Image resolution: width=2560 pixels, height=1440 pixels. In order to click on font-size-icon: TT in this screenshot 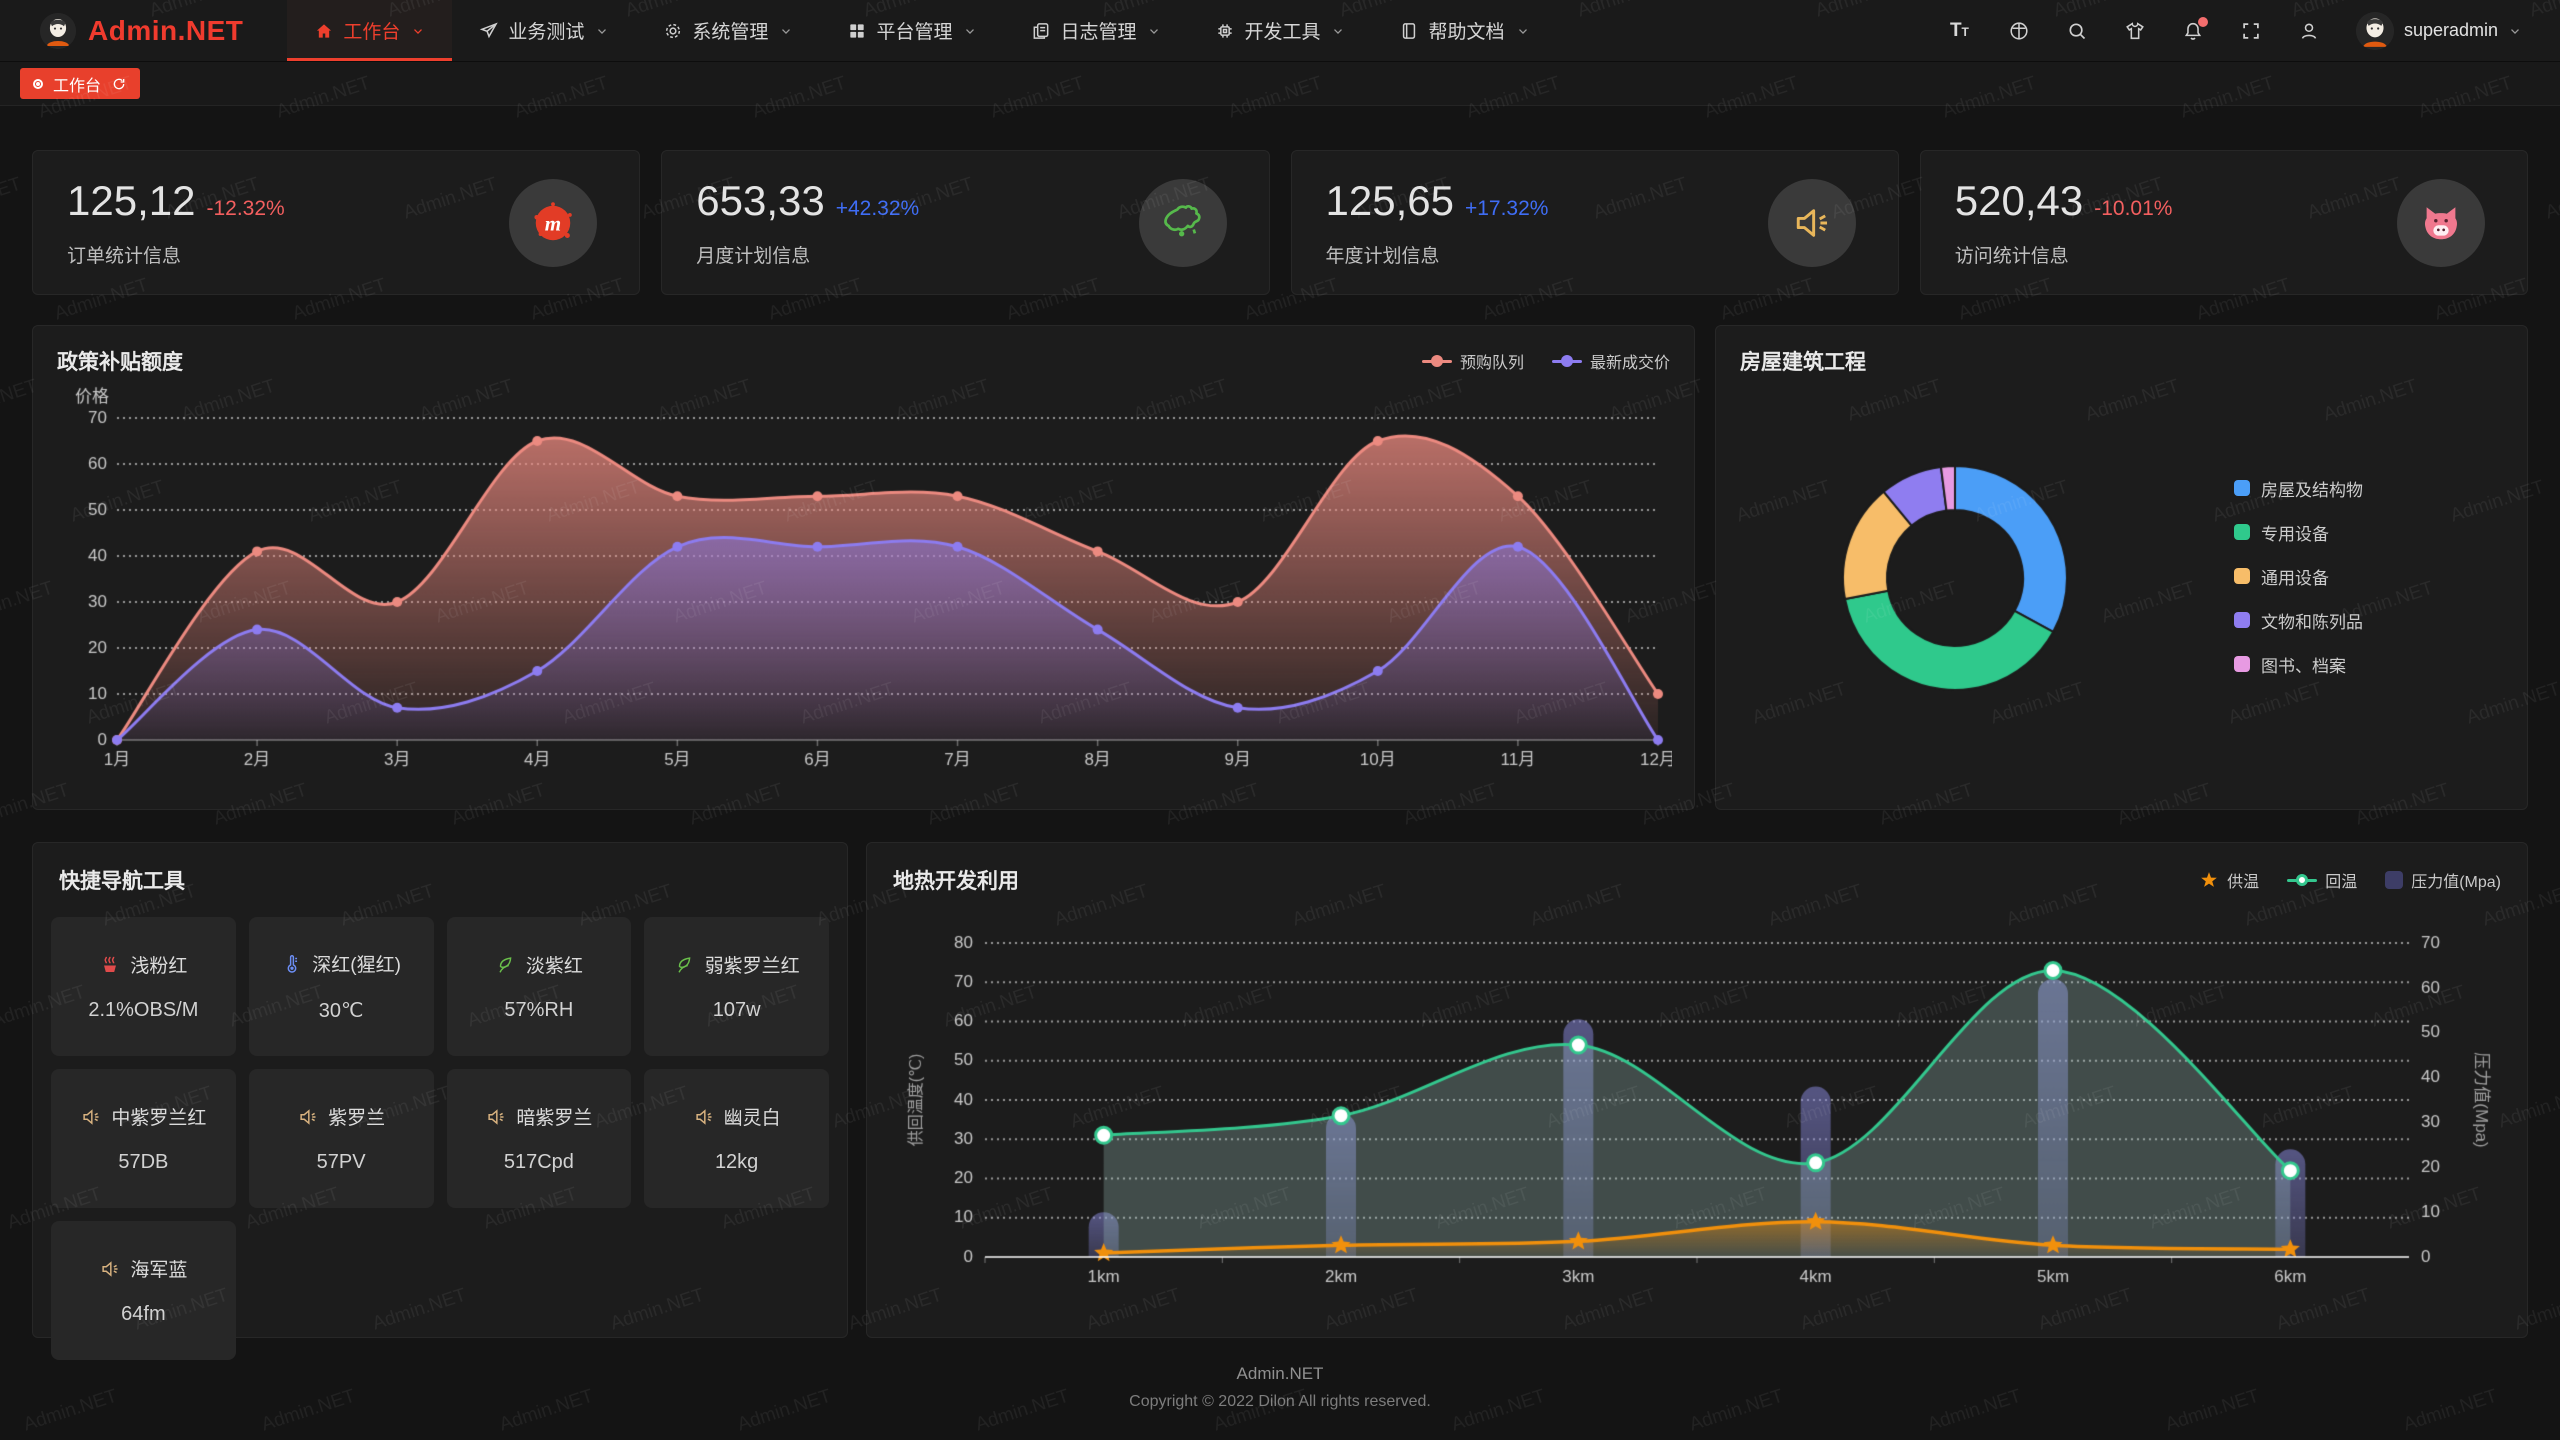, I will do `click(1959, 30)`.